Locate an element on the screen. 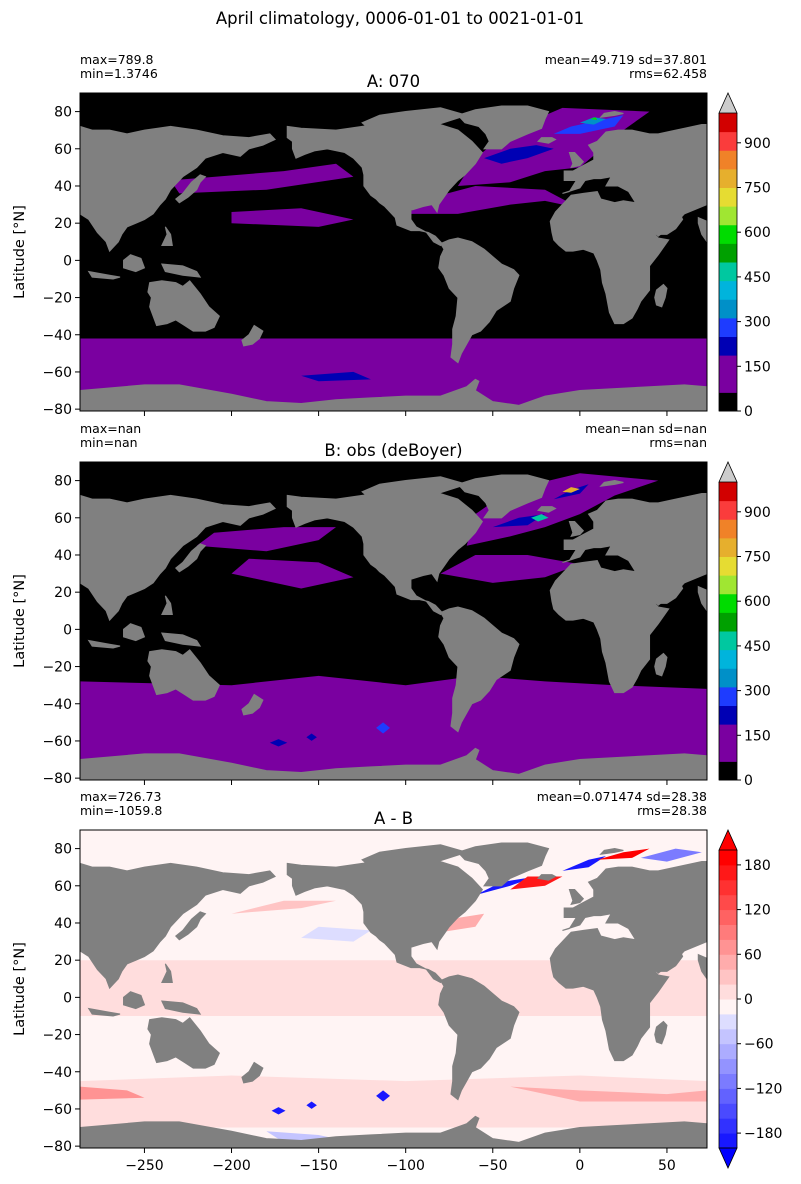 This screenshot has height=1184, width=801. xtick-label-5: 0 is located at coordinates (579, 1166).